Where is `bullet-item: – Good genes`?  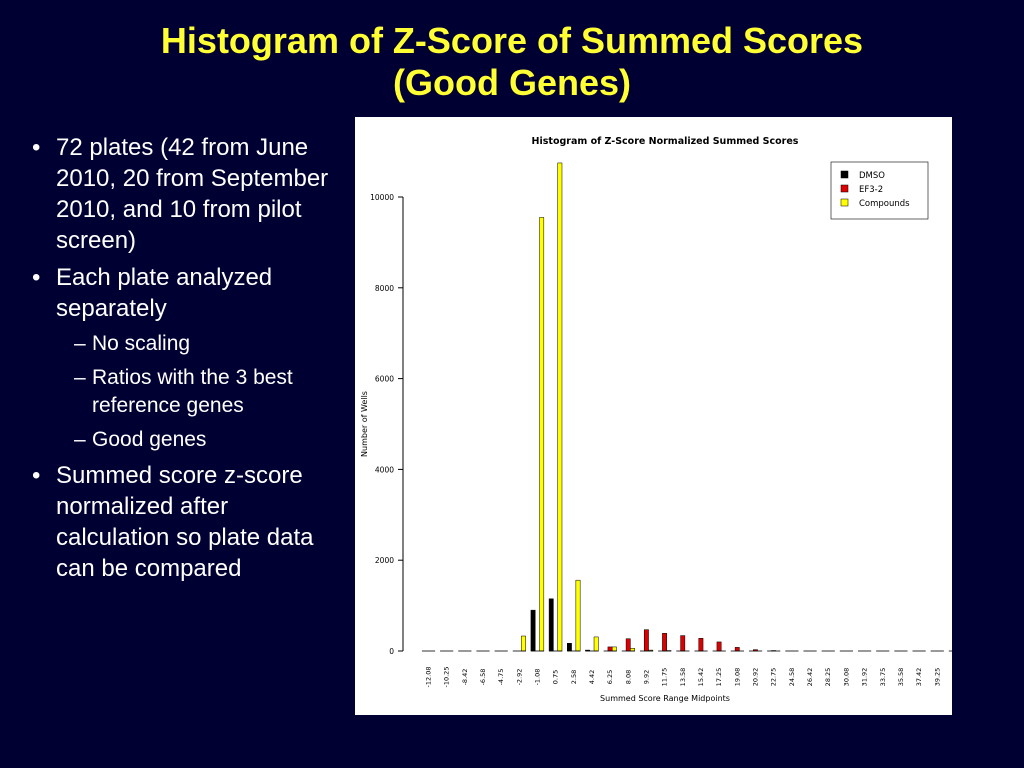 bullet-item: – Good genes is located at coordinates (182, 440).